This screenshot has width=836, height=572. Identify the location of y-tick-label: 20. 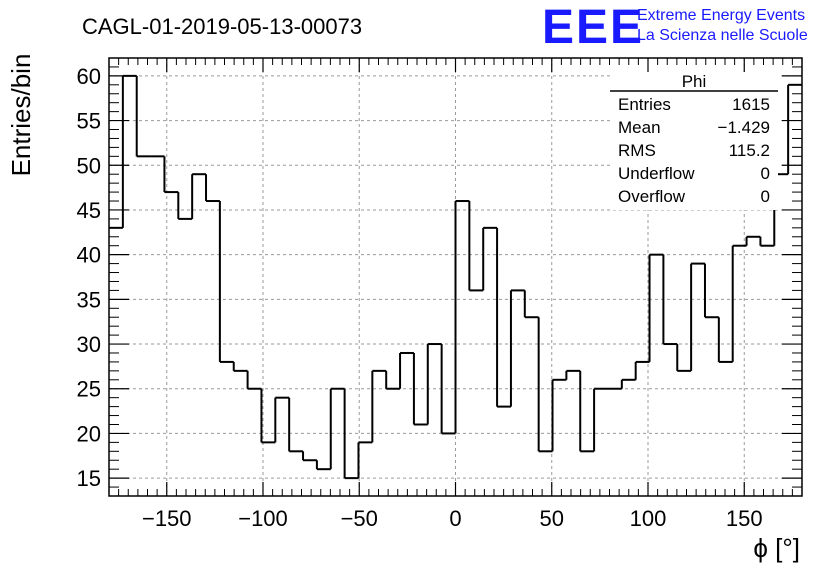
(89, 433).